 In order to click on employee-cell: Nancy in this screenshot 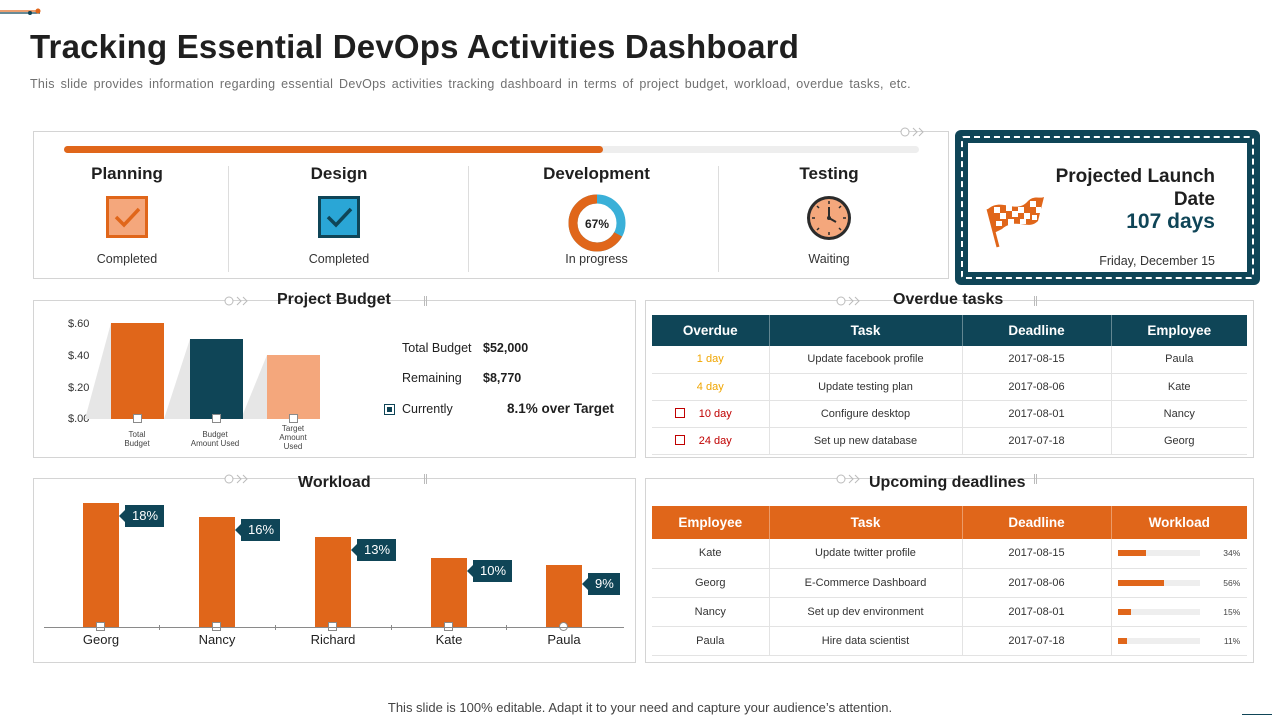, I will do `click(1179, 414)`.